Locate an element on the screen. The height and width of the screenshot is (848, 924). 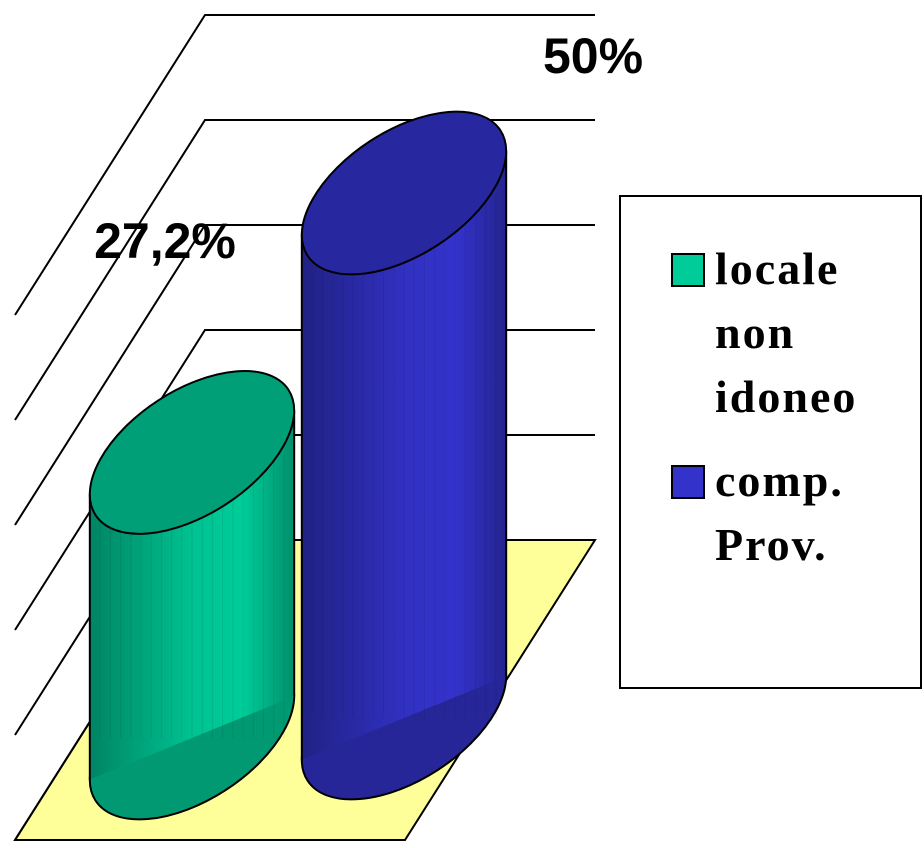
value-label: 50% is located at coordinates (593, 56).